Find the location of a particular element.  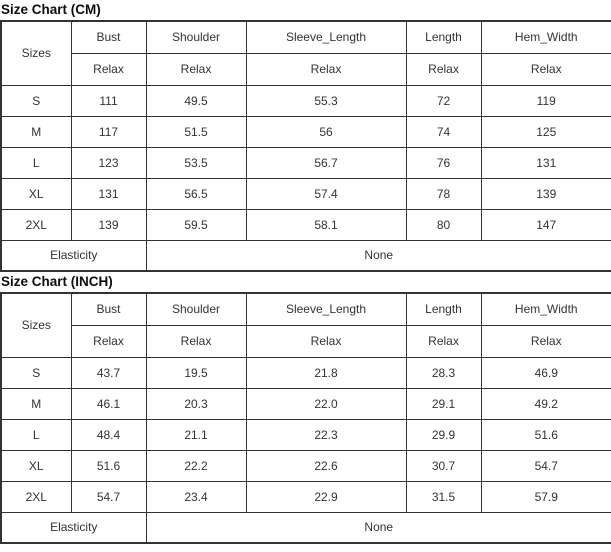

value-cell: 117 is located at coordinates (108, 131).